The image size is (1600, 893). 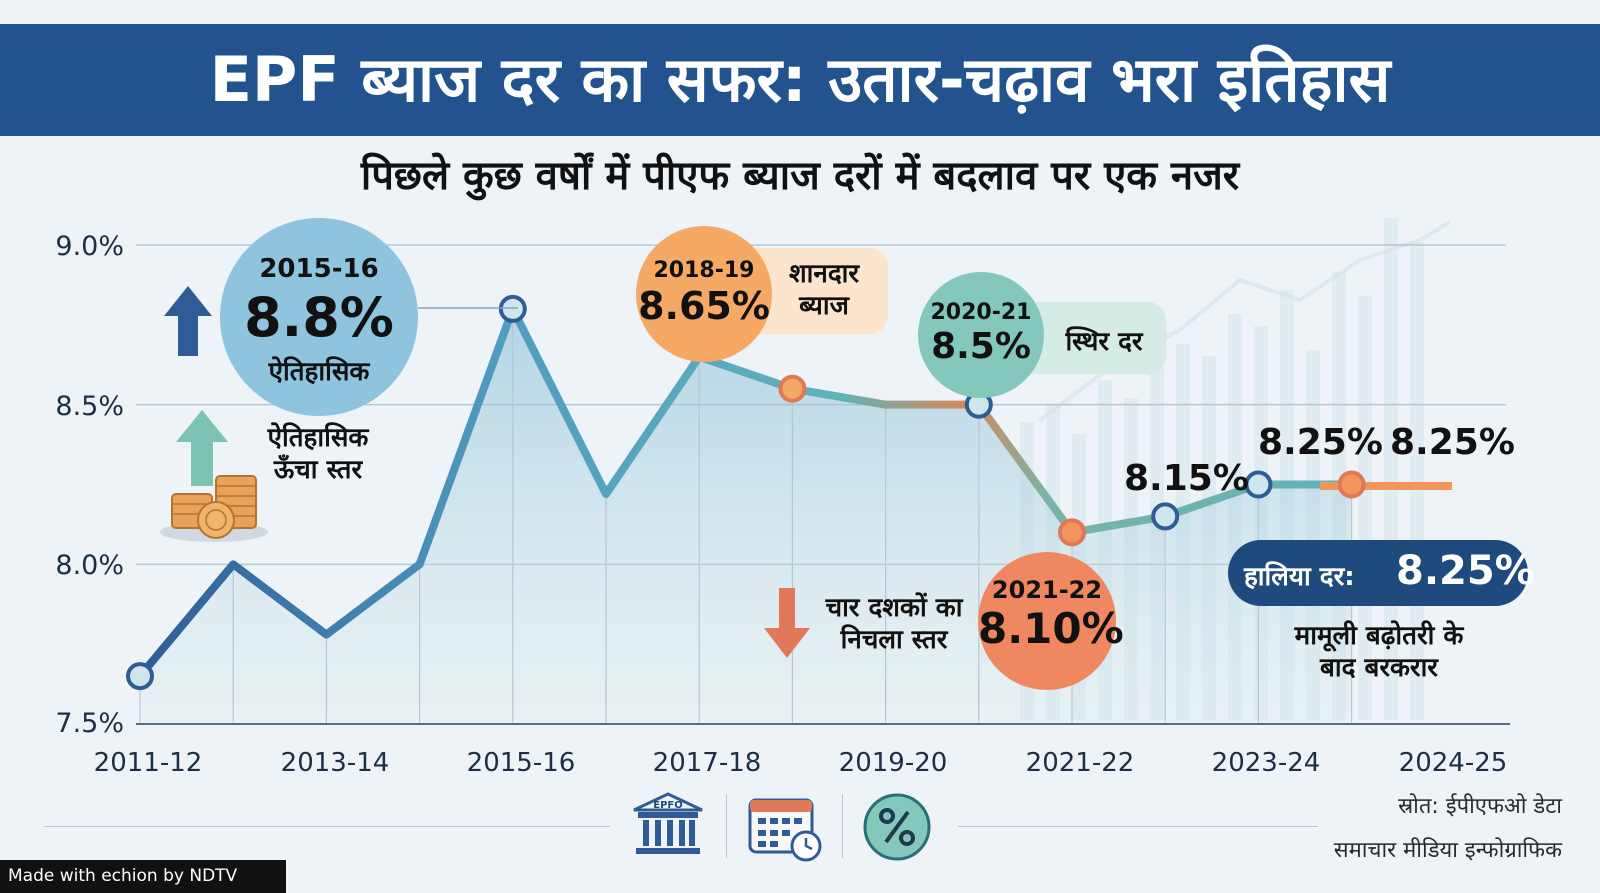 What do you see at coordinates (668, 823) in the screenshot?
I see `bank-building-icon: EPFO` at bounding box center [668, 823].